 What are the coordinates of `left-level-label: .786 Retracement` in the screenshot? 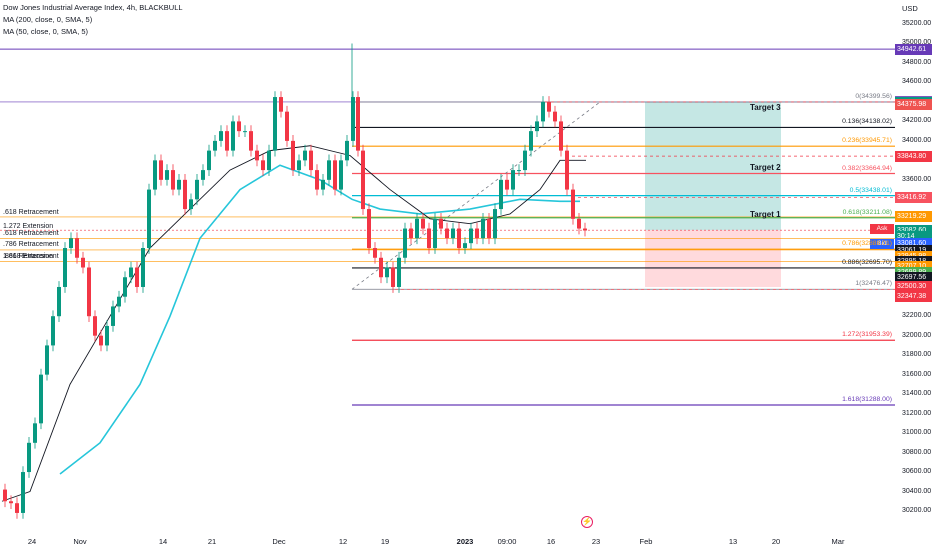 It's located at (31, 244).